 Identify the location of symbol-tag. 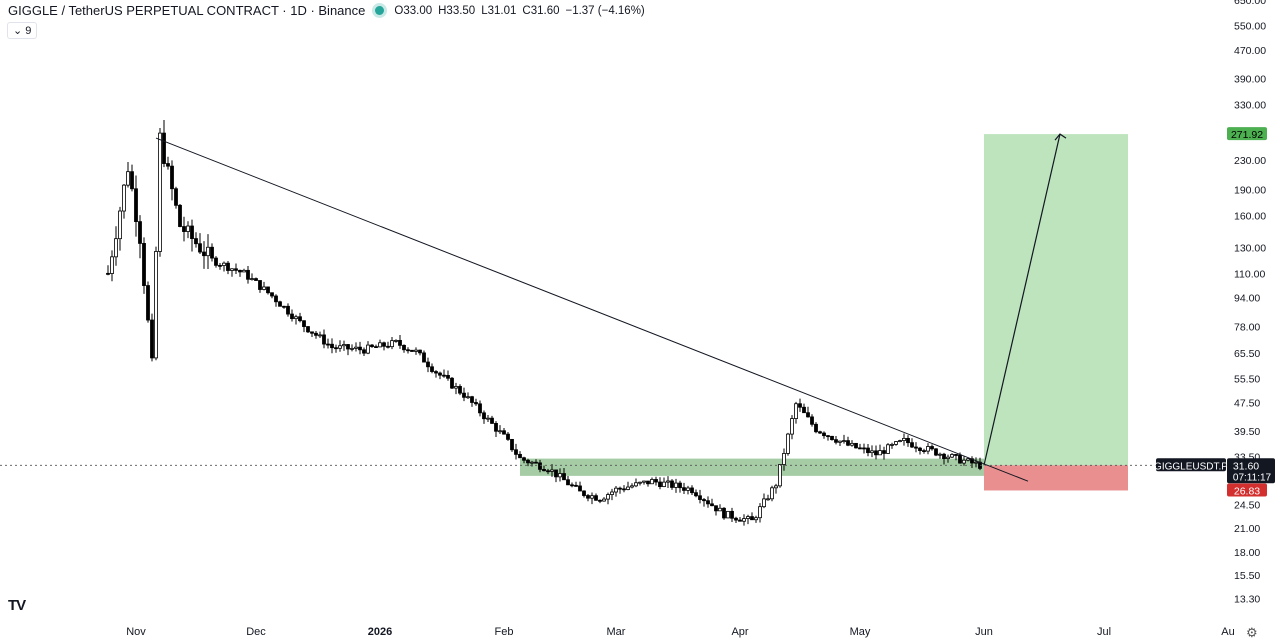
(1191, 465).